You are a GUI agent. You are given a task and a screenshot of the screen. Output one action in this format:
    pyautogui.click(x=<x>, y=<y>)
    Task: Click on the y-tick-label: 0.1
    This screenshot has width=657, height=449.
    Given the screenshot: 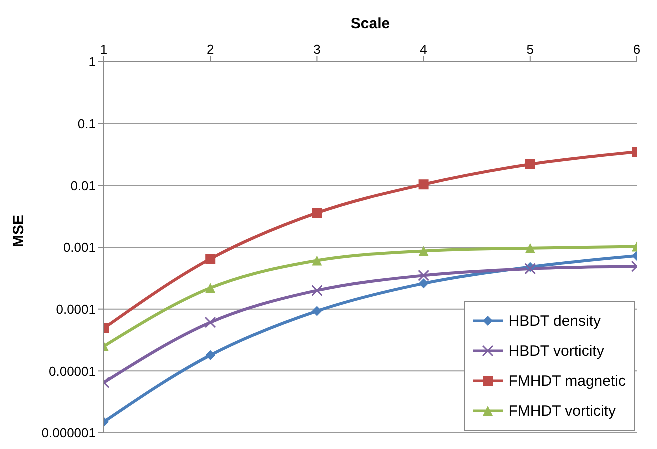 What is the action you would take?
    pyautogui.click(x=87, y=124)
    